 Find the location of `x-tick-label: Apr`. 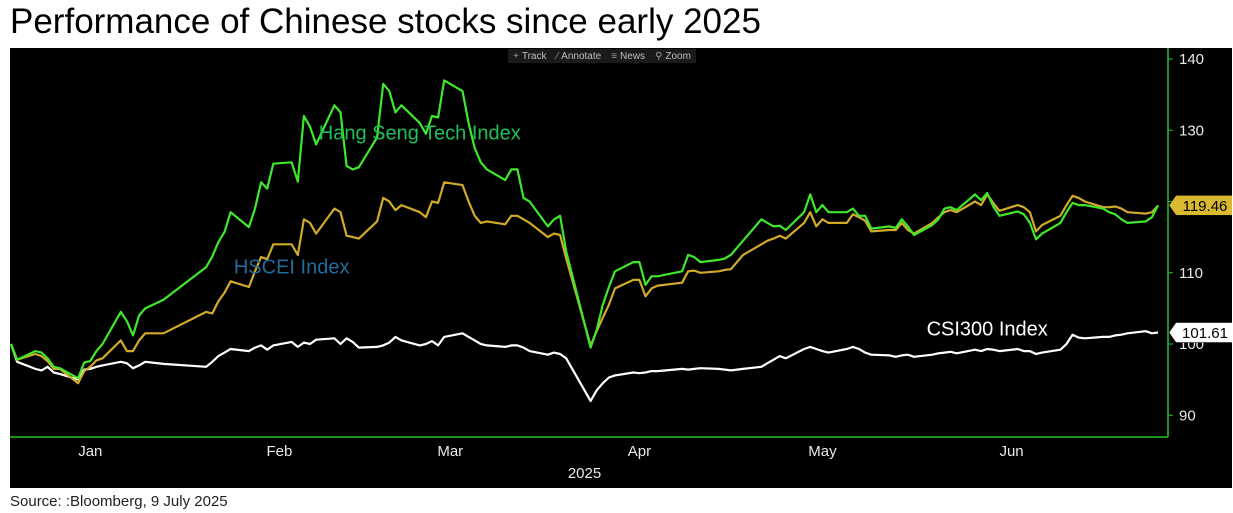

x-tick-label: Apr is located at coordinates (639, 451).